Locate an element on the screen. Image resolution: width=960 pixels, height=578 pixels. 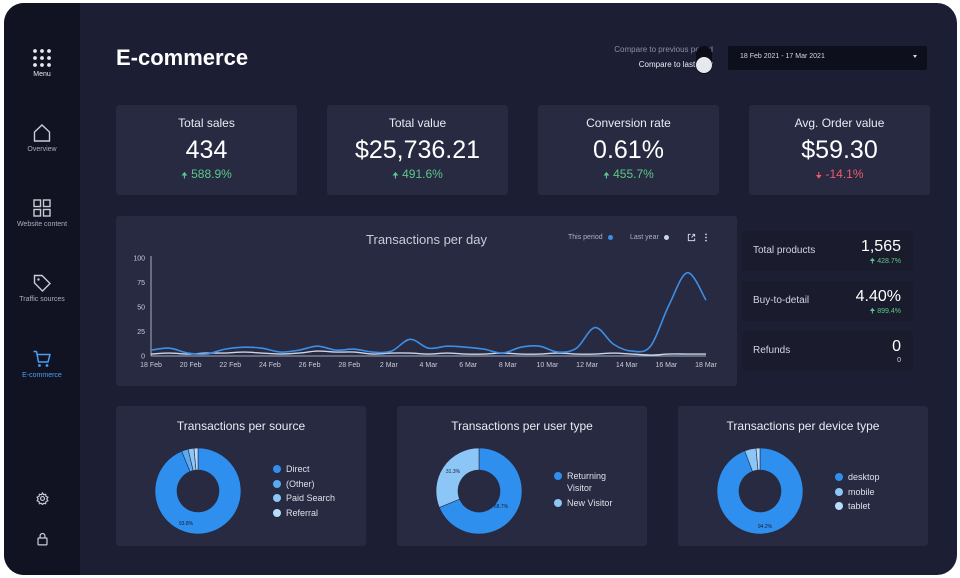
legend-last-year: Last year is located at coordinates (649, 237).